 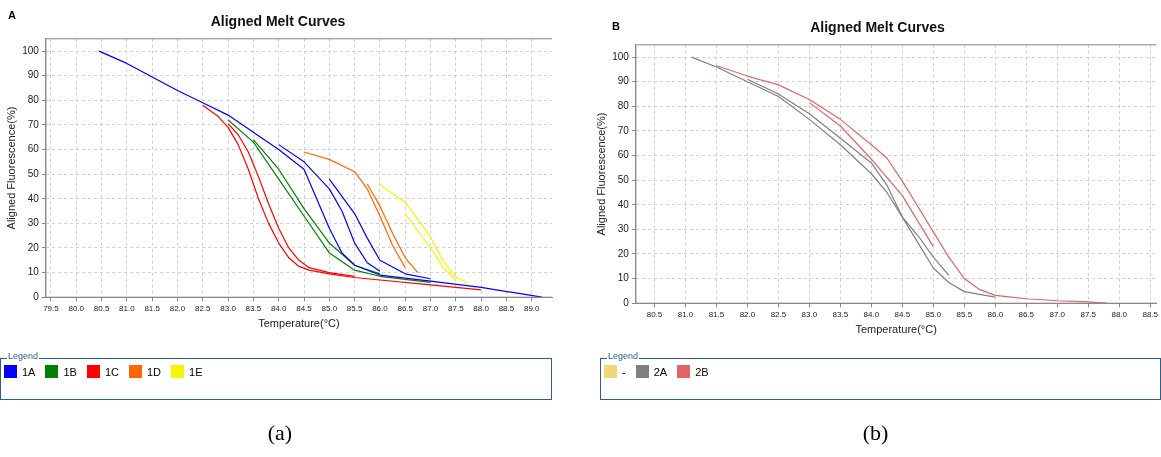 I want to click on legend-label: -, so click(x=624, y=371).